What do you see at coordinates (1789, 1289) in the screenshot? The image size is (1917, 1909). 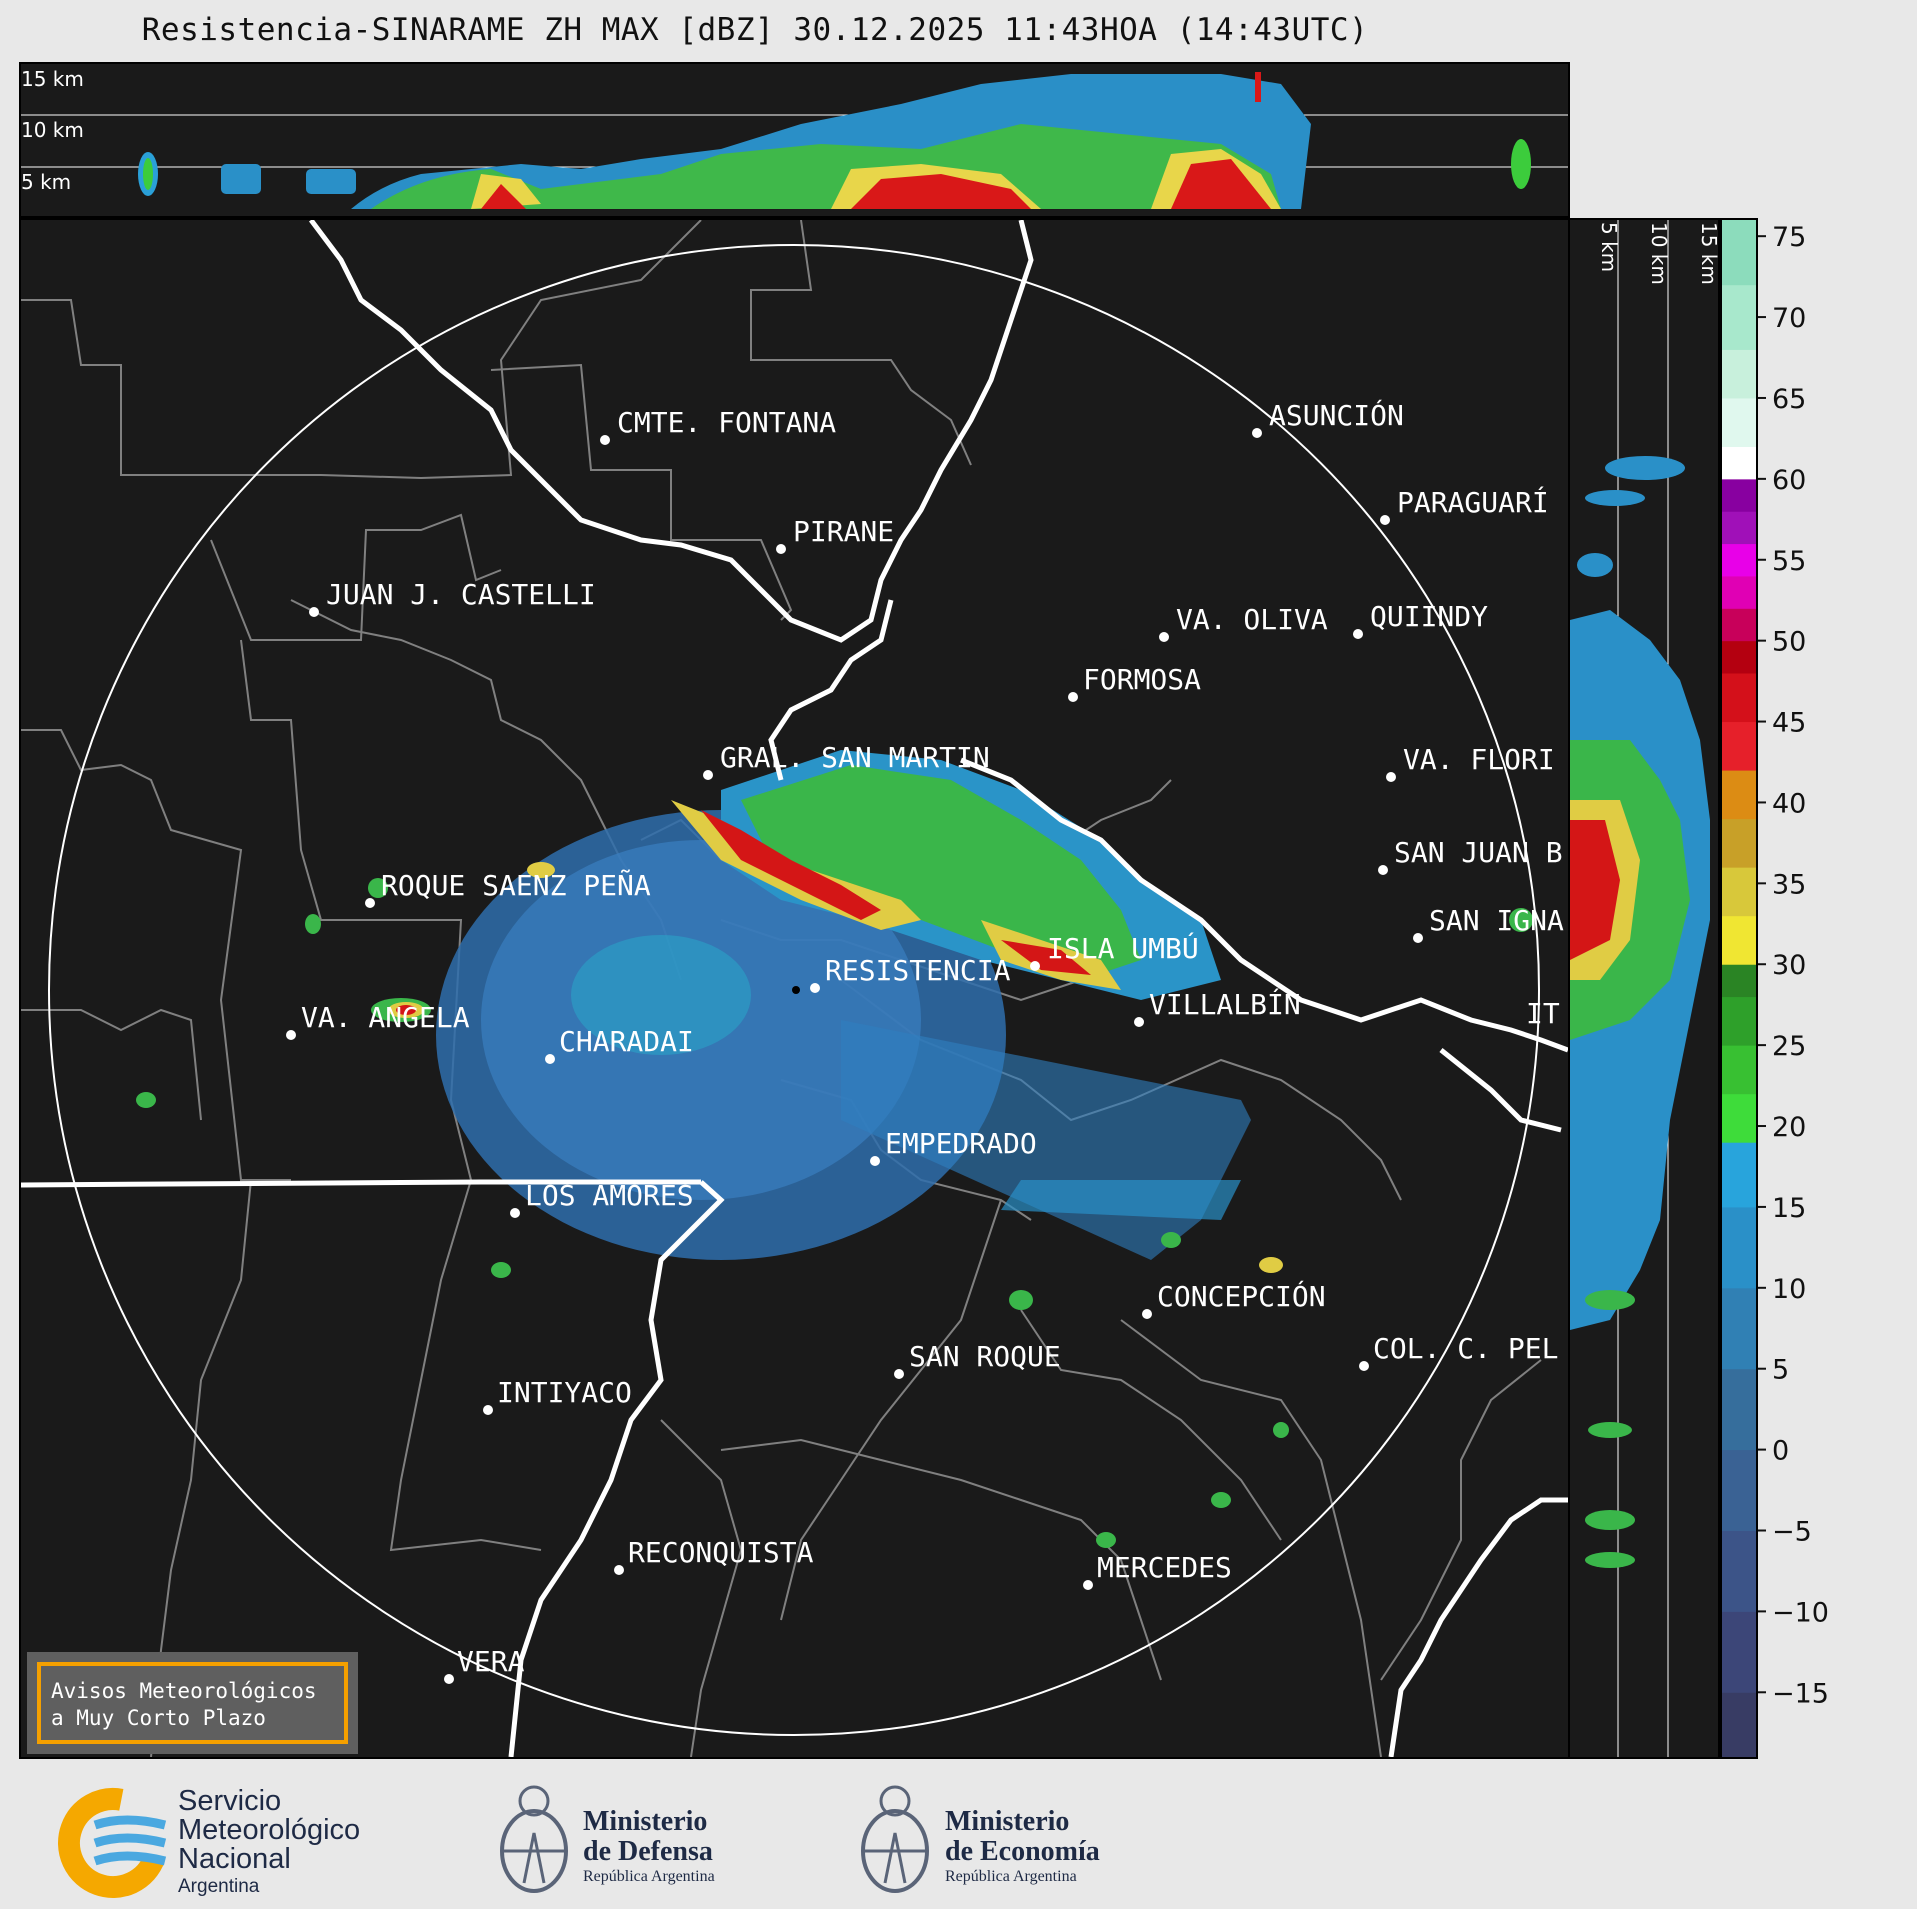 I see `colorbar-tick-label: 10` at bounding box center [1789, 1289].